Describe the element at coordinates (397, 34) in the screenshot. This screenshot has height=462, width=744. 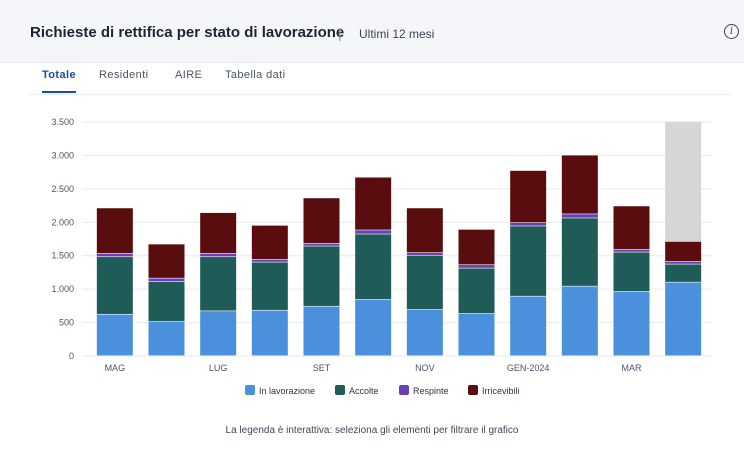
I see `period-subtitle: Ultimi 12 mesi` at that location.